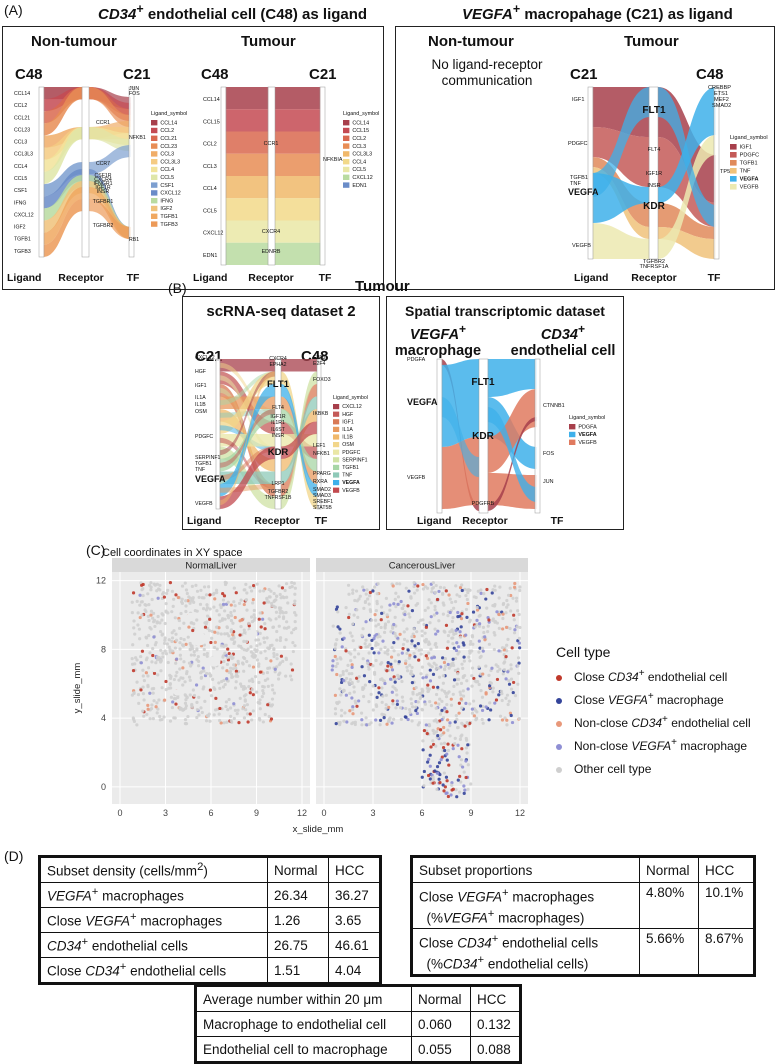 This screenshot has width=778, height=1064. I want to click on row-label: Endothelial cell to macrophage, so click(303, 1049).